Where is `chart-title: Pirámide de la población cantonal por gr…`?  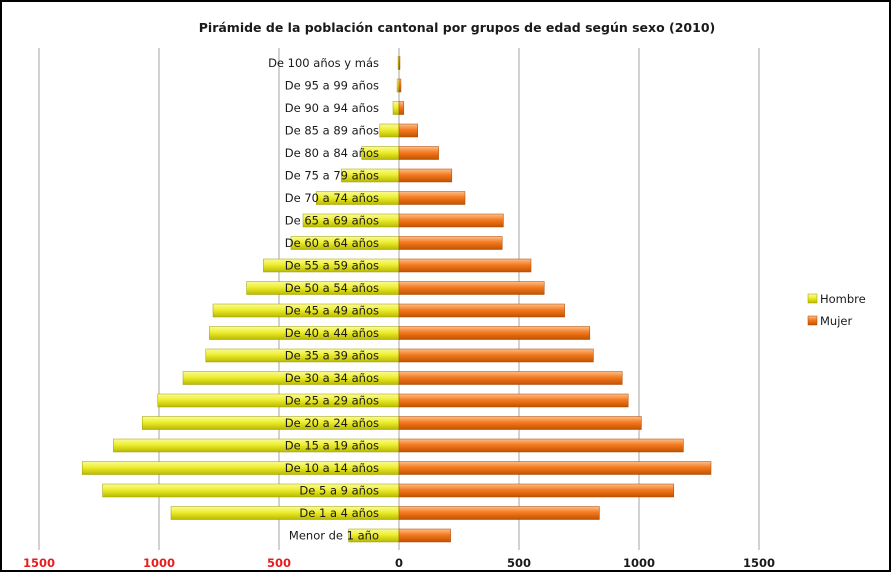
chart-title: Pirámide de la población cantonal por gr… is located at coordinates (457, 27).